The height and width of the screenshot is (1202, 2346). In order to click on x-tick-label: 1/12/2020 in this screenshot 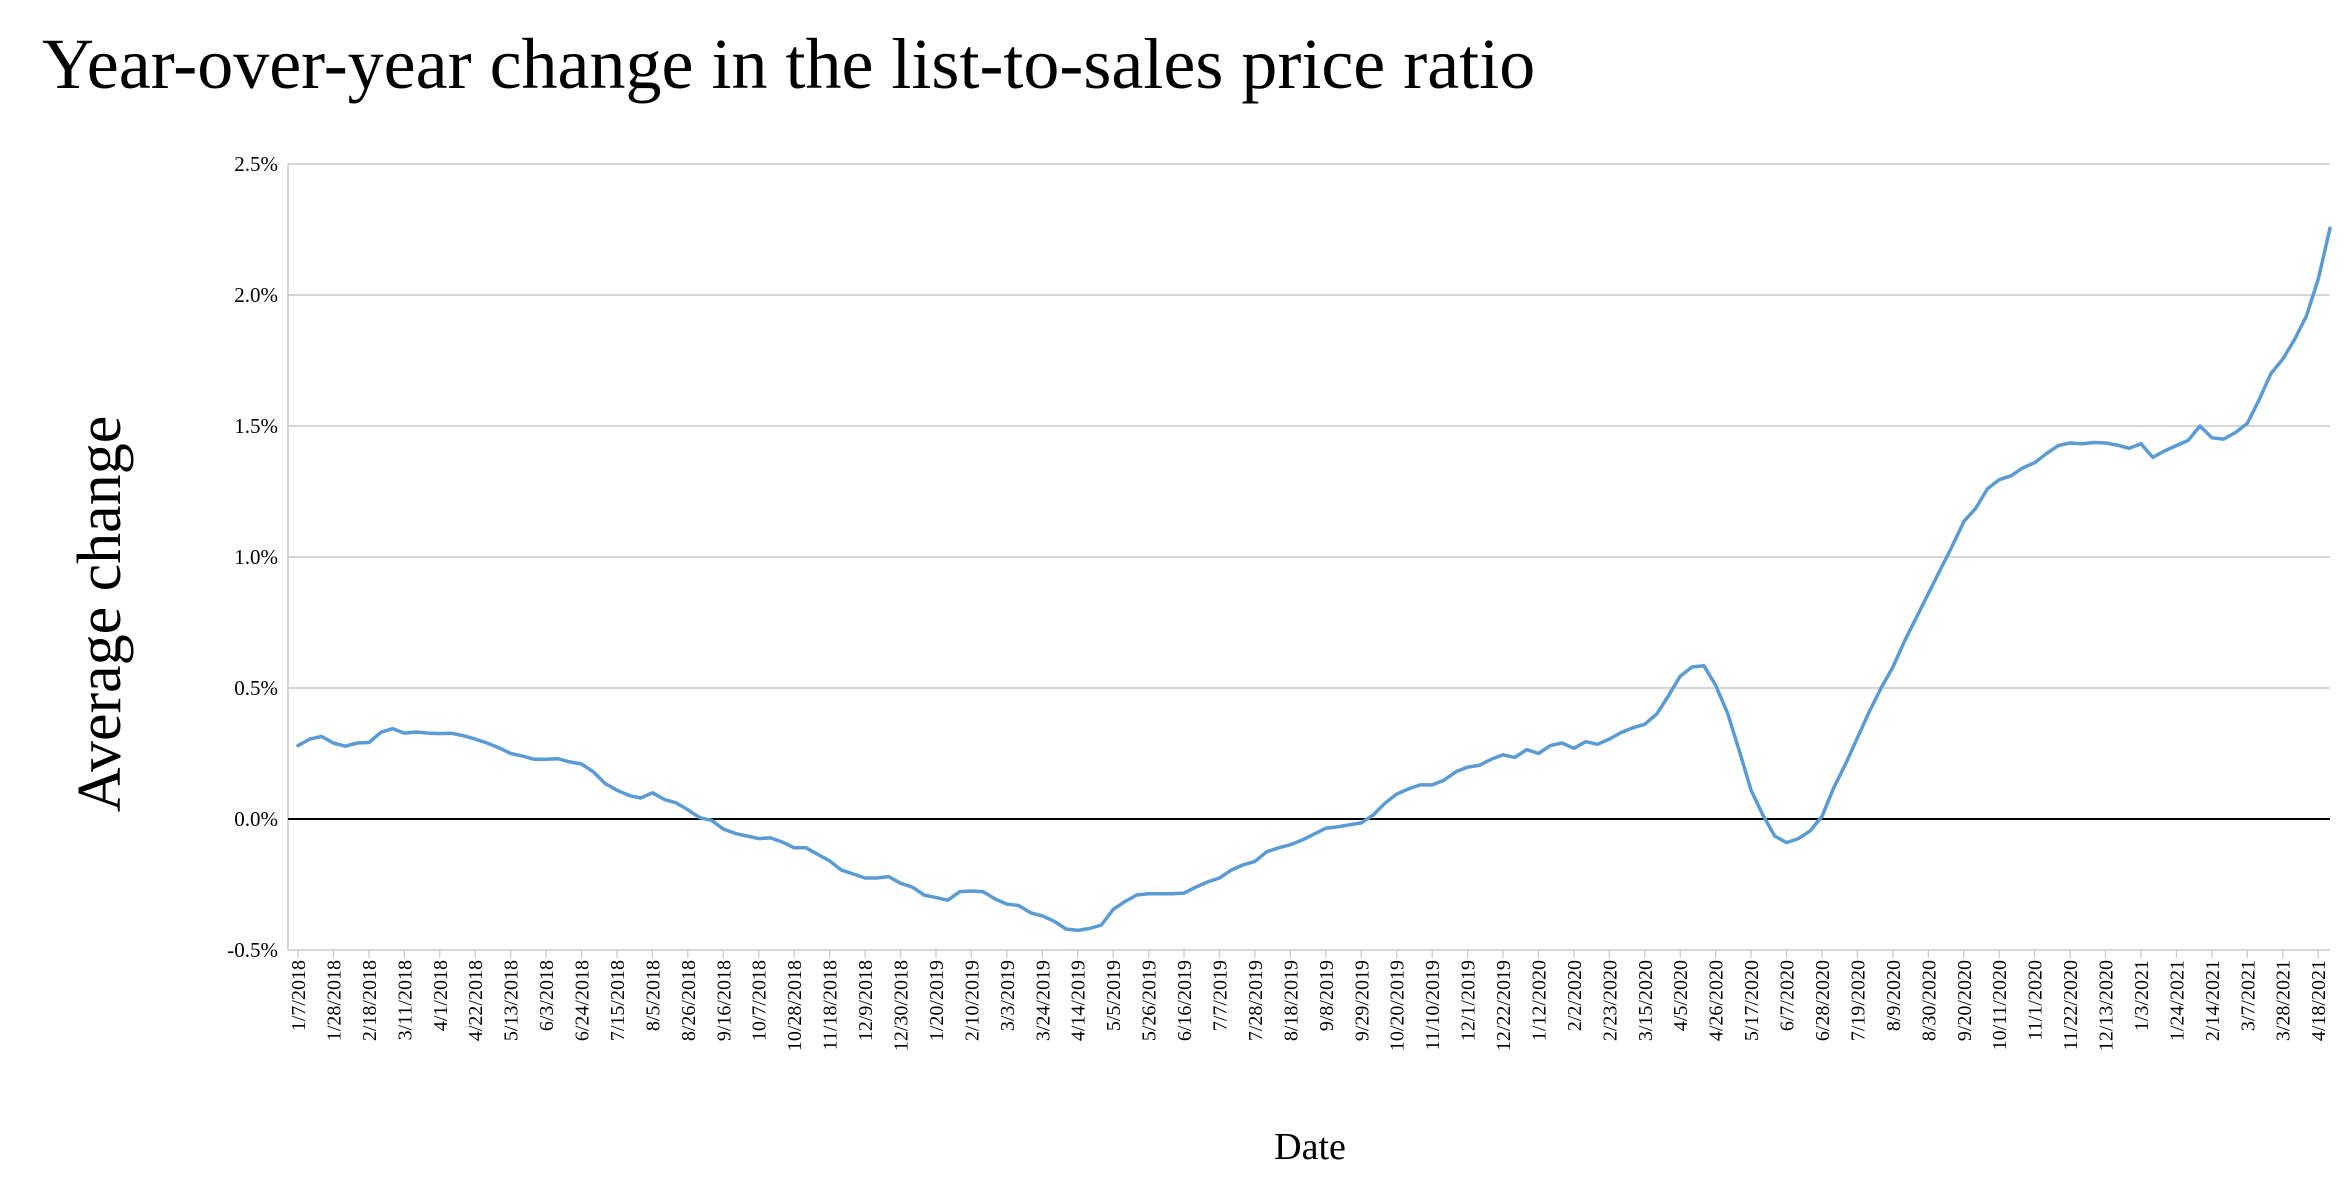, I will do `click(1539, 1000)`.